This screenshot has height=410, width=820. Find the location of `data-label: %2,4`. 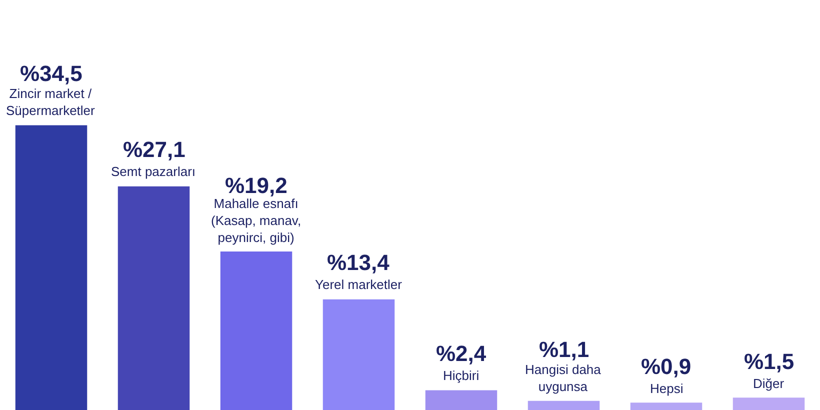

data-label: %2,4 is located at coordinates (461, 353).